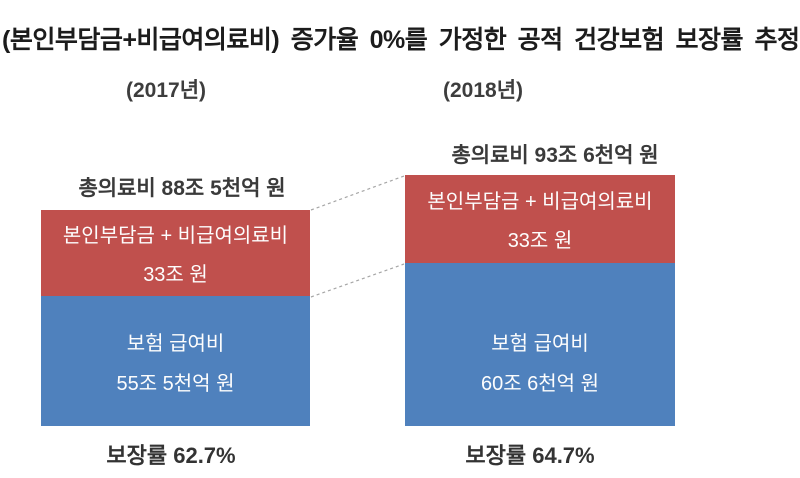  I want to click on coverage-rate-label-2018: 보장률 64.7%, so click(530, 455).